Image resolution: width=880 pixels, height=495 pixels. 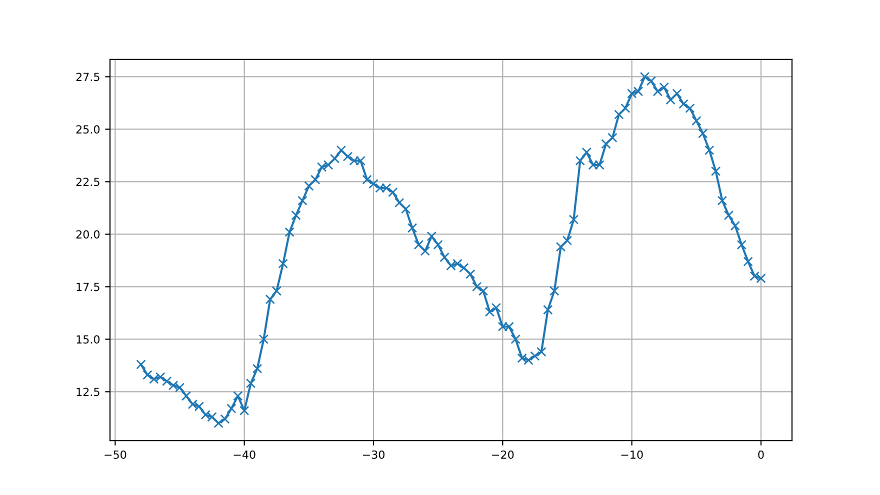 I want to click on y-tick-label: 20.0, so click(x=88, y=234).